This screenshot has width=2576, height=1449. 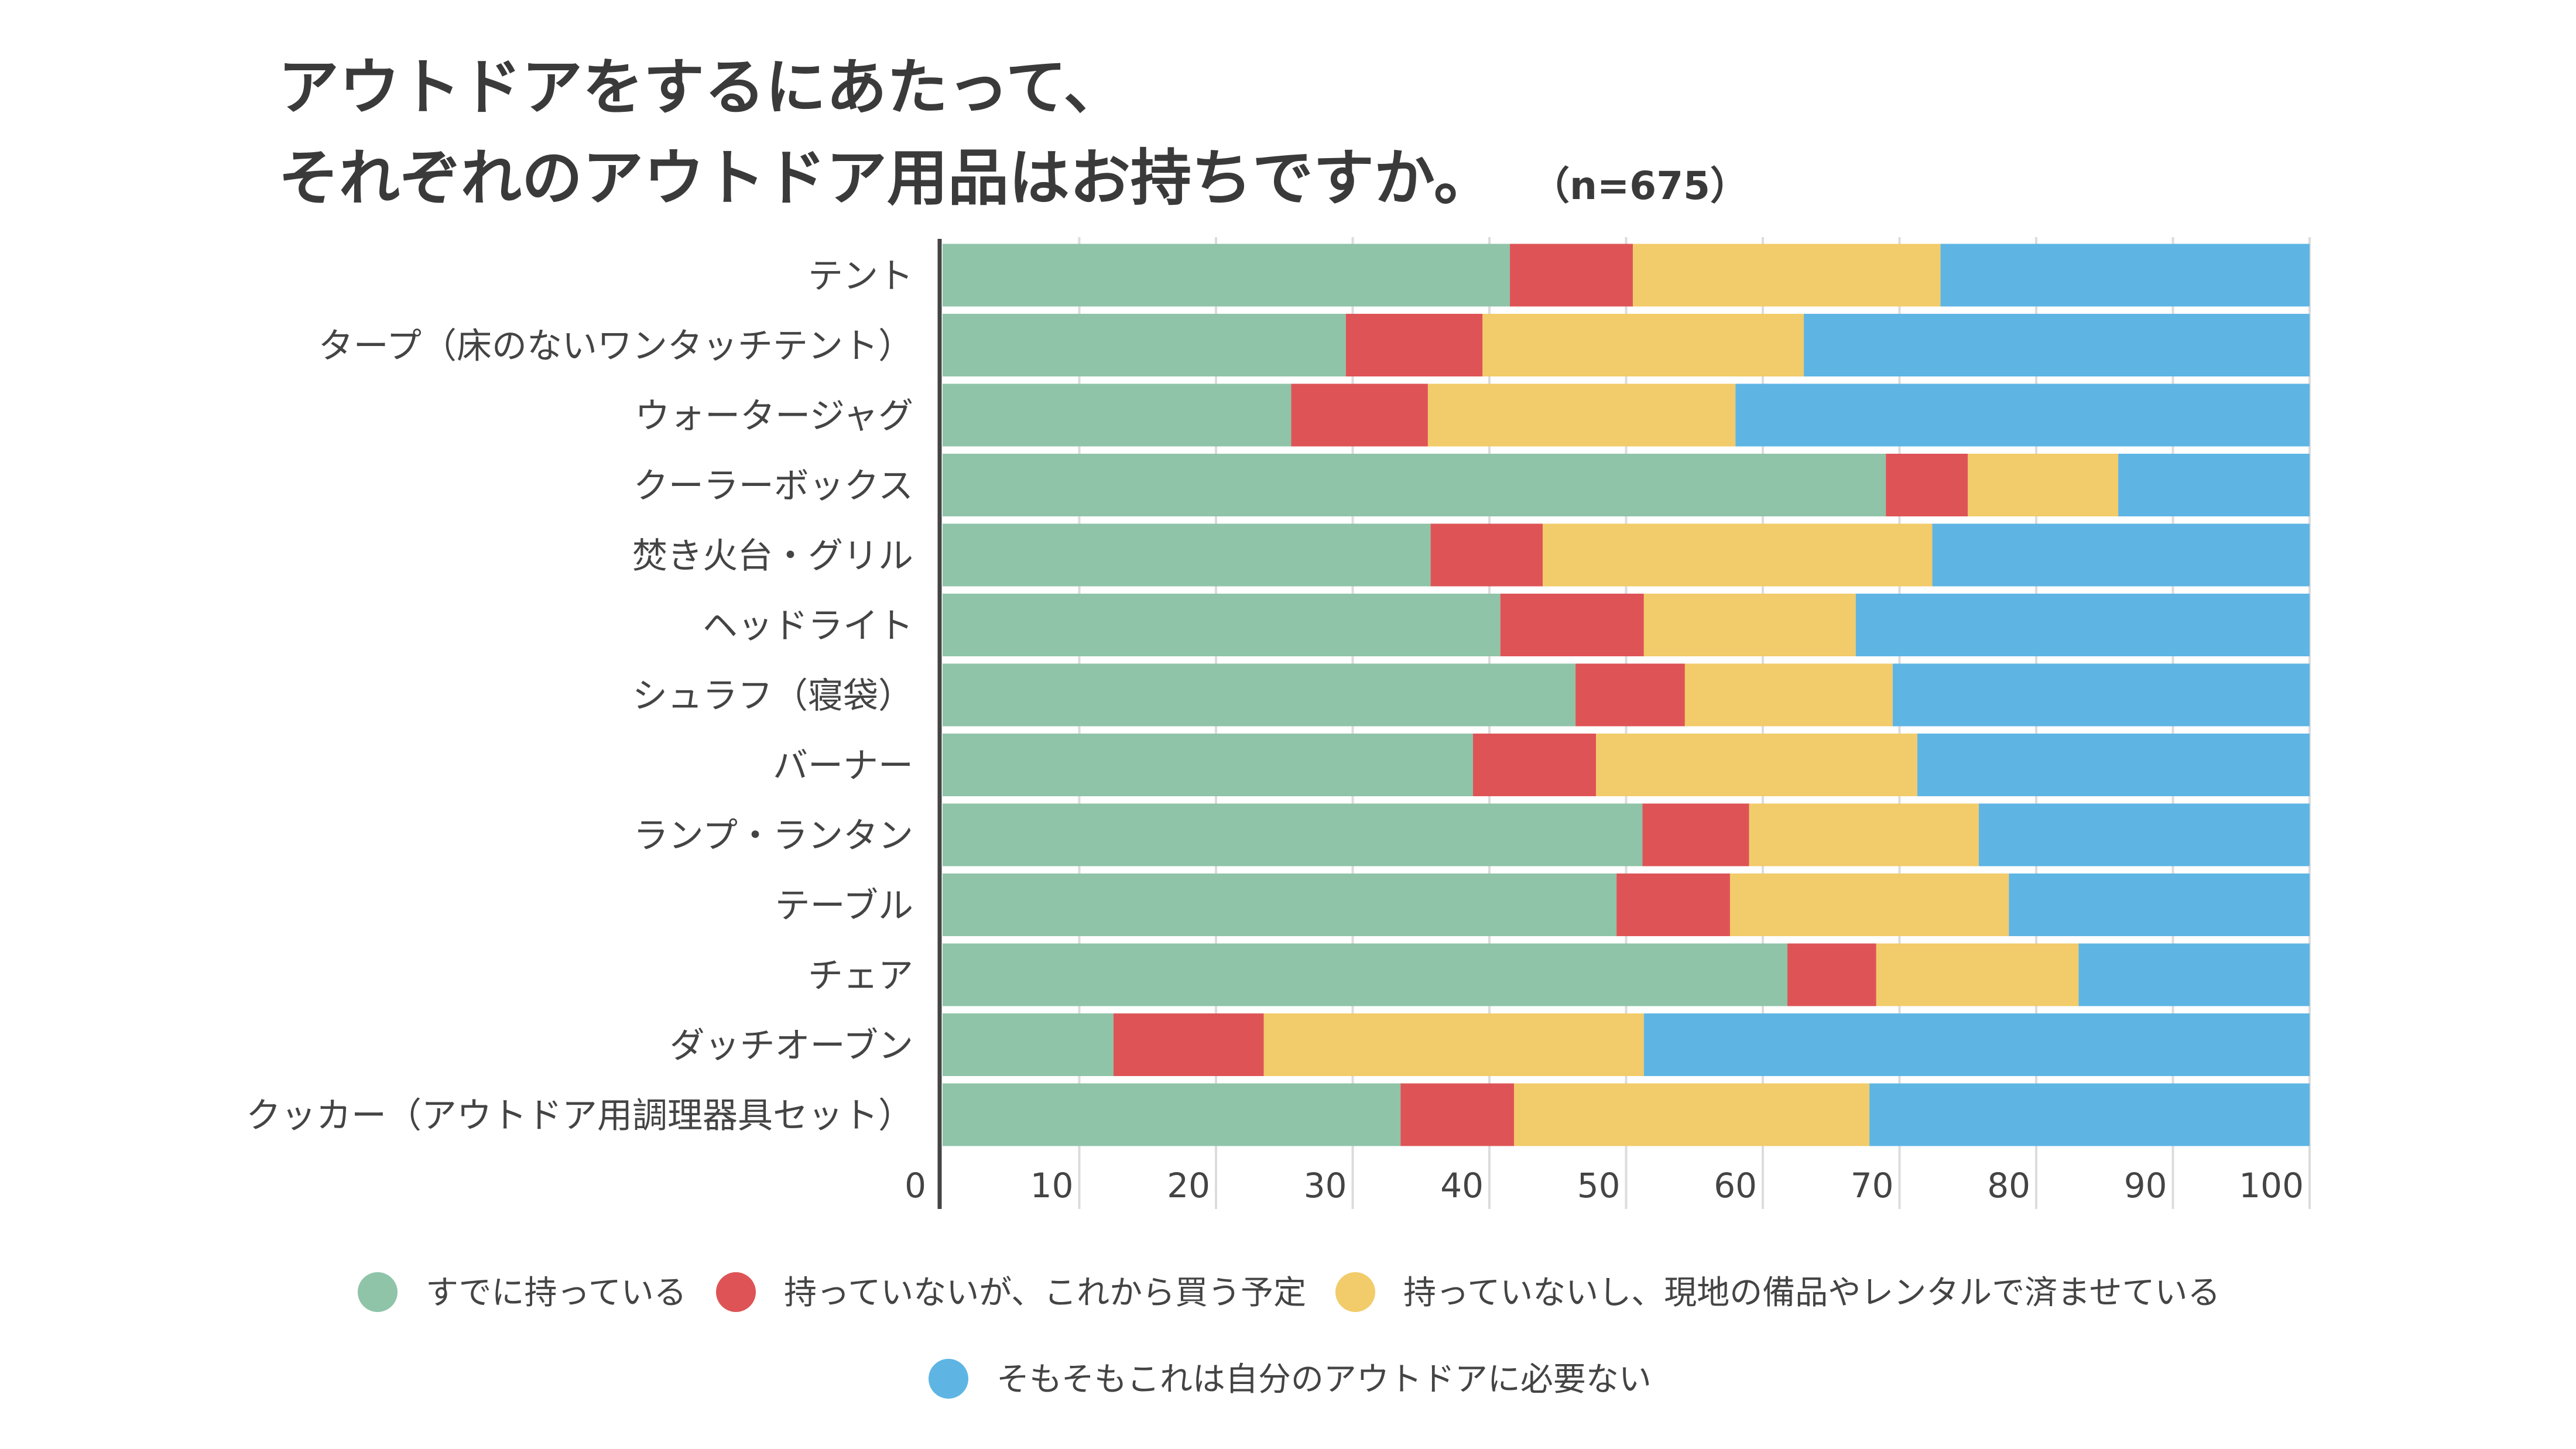 What do you see at coordinates (773, 836) in the screenshot?
I see `category-label: ランプ・ランタン` at bounding box center [773, 836].